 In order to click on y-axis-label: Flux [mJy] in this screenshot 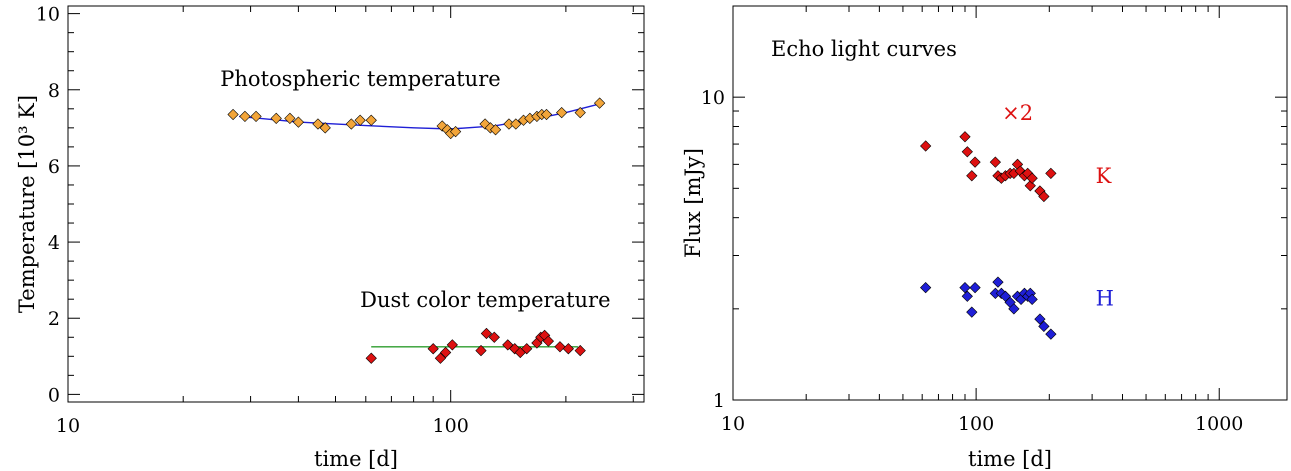, I will do `click(693, 203)`.